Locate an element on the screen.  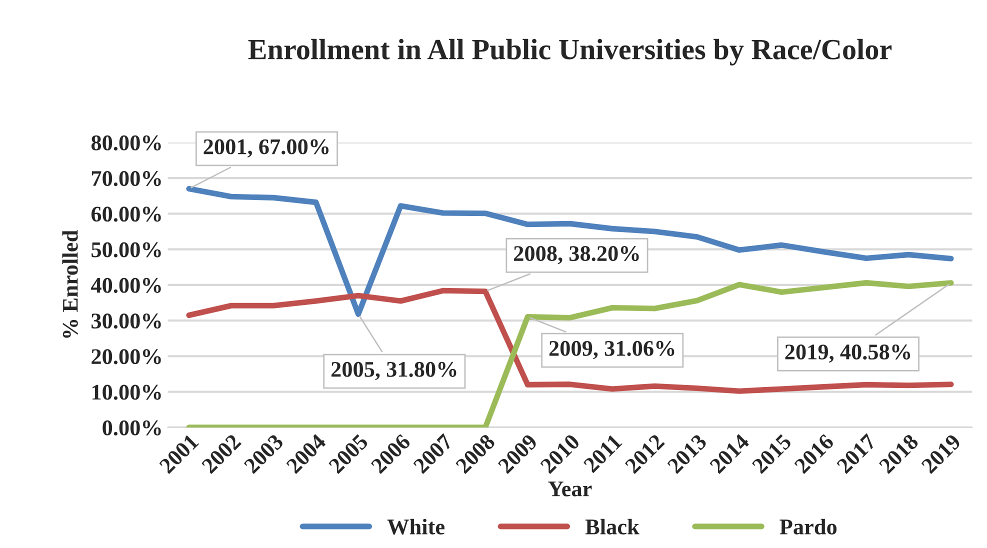
annotation: 2009, 31.06% is located at coordinates (611, 350).